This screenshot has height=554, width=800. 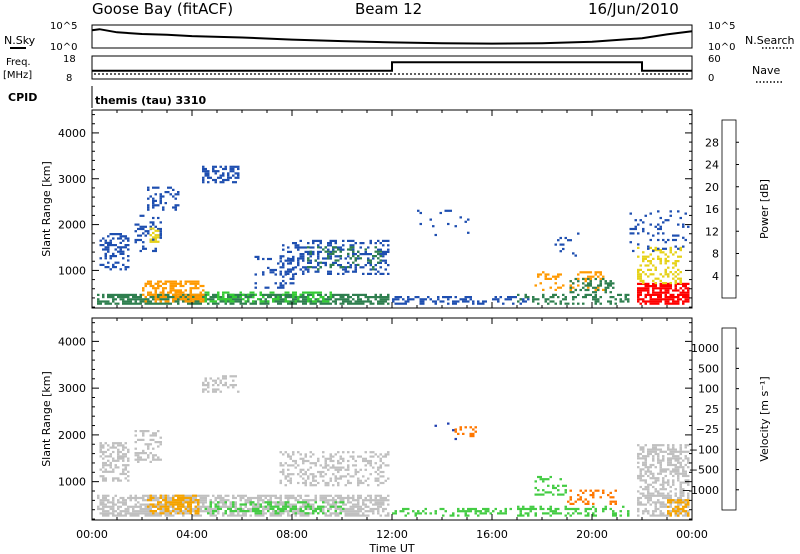 What do you see at coordinates (391, 548) in the screenshot?
I see `x-axis-title: Time UT` at bounding box center [391, 548].